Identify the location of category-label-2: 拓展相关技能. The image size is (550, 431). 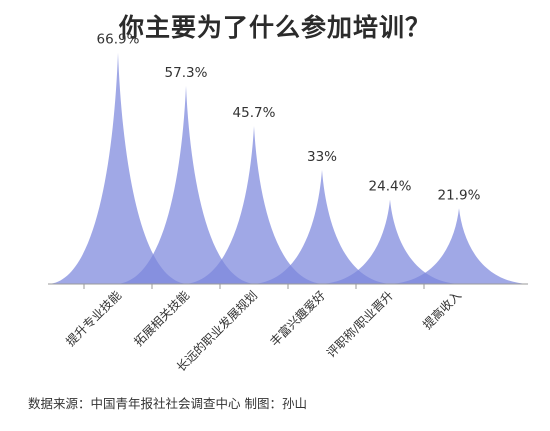
(161, 318).